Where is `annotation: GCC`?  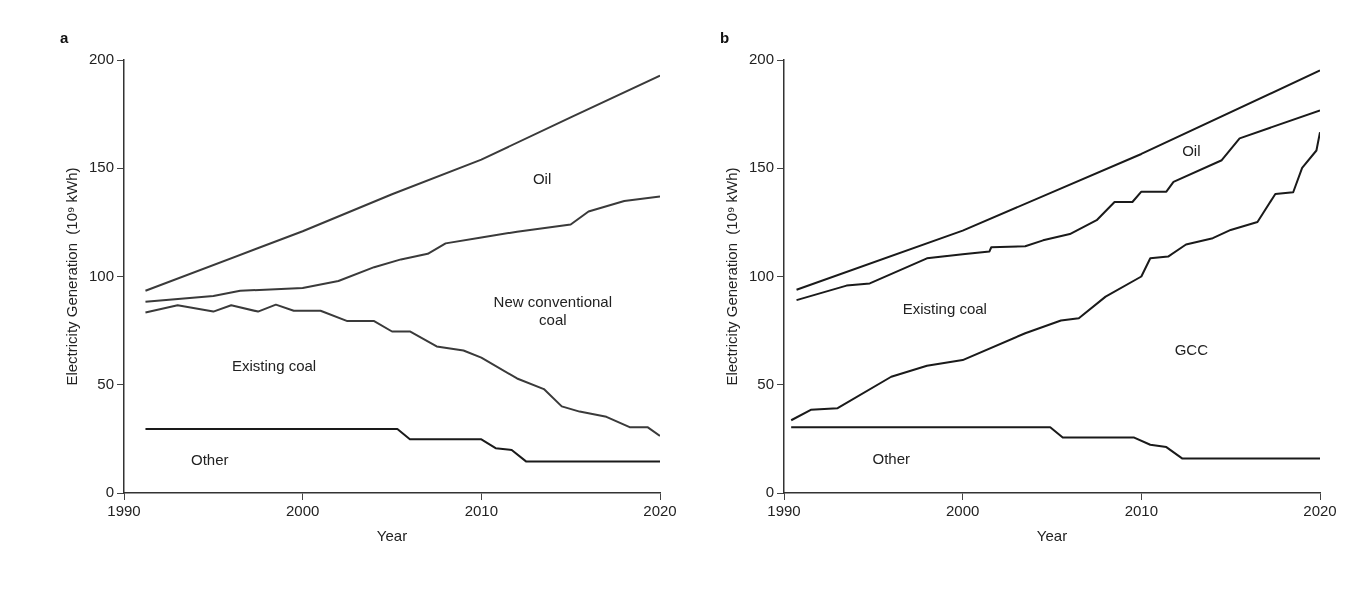
annotation: GCC is located at coordinates (1191, 350).